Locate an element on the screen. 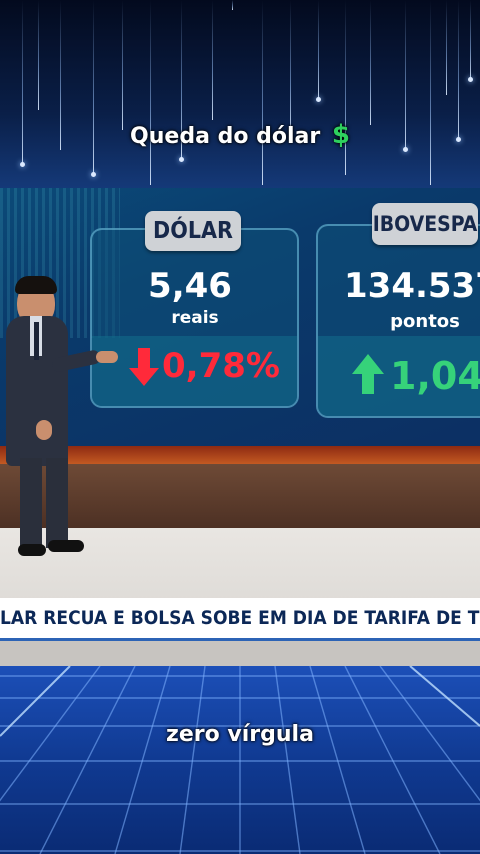 This screenshot has height=854, width=480. studio-desk is located at coordinates (240, 499).